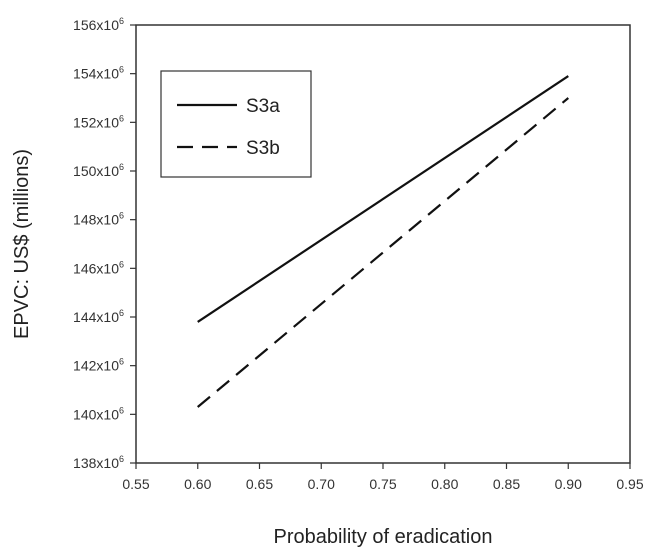  I want to click on x-tick-label: 0.60, so click(197, 484).